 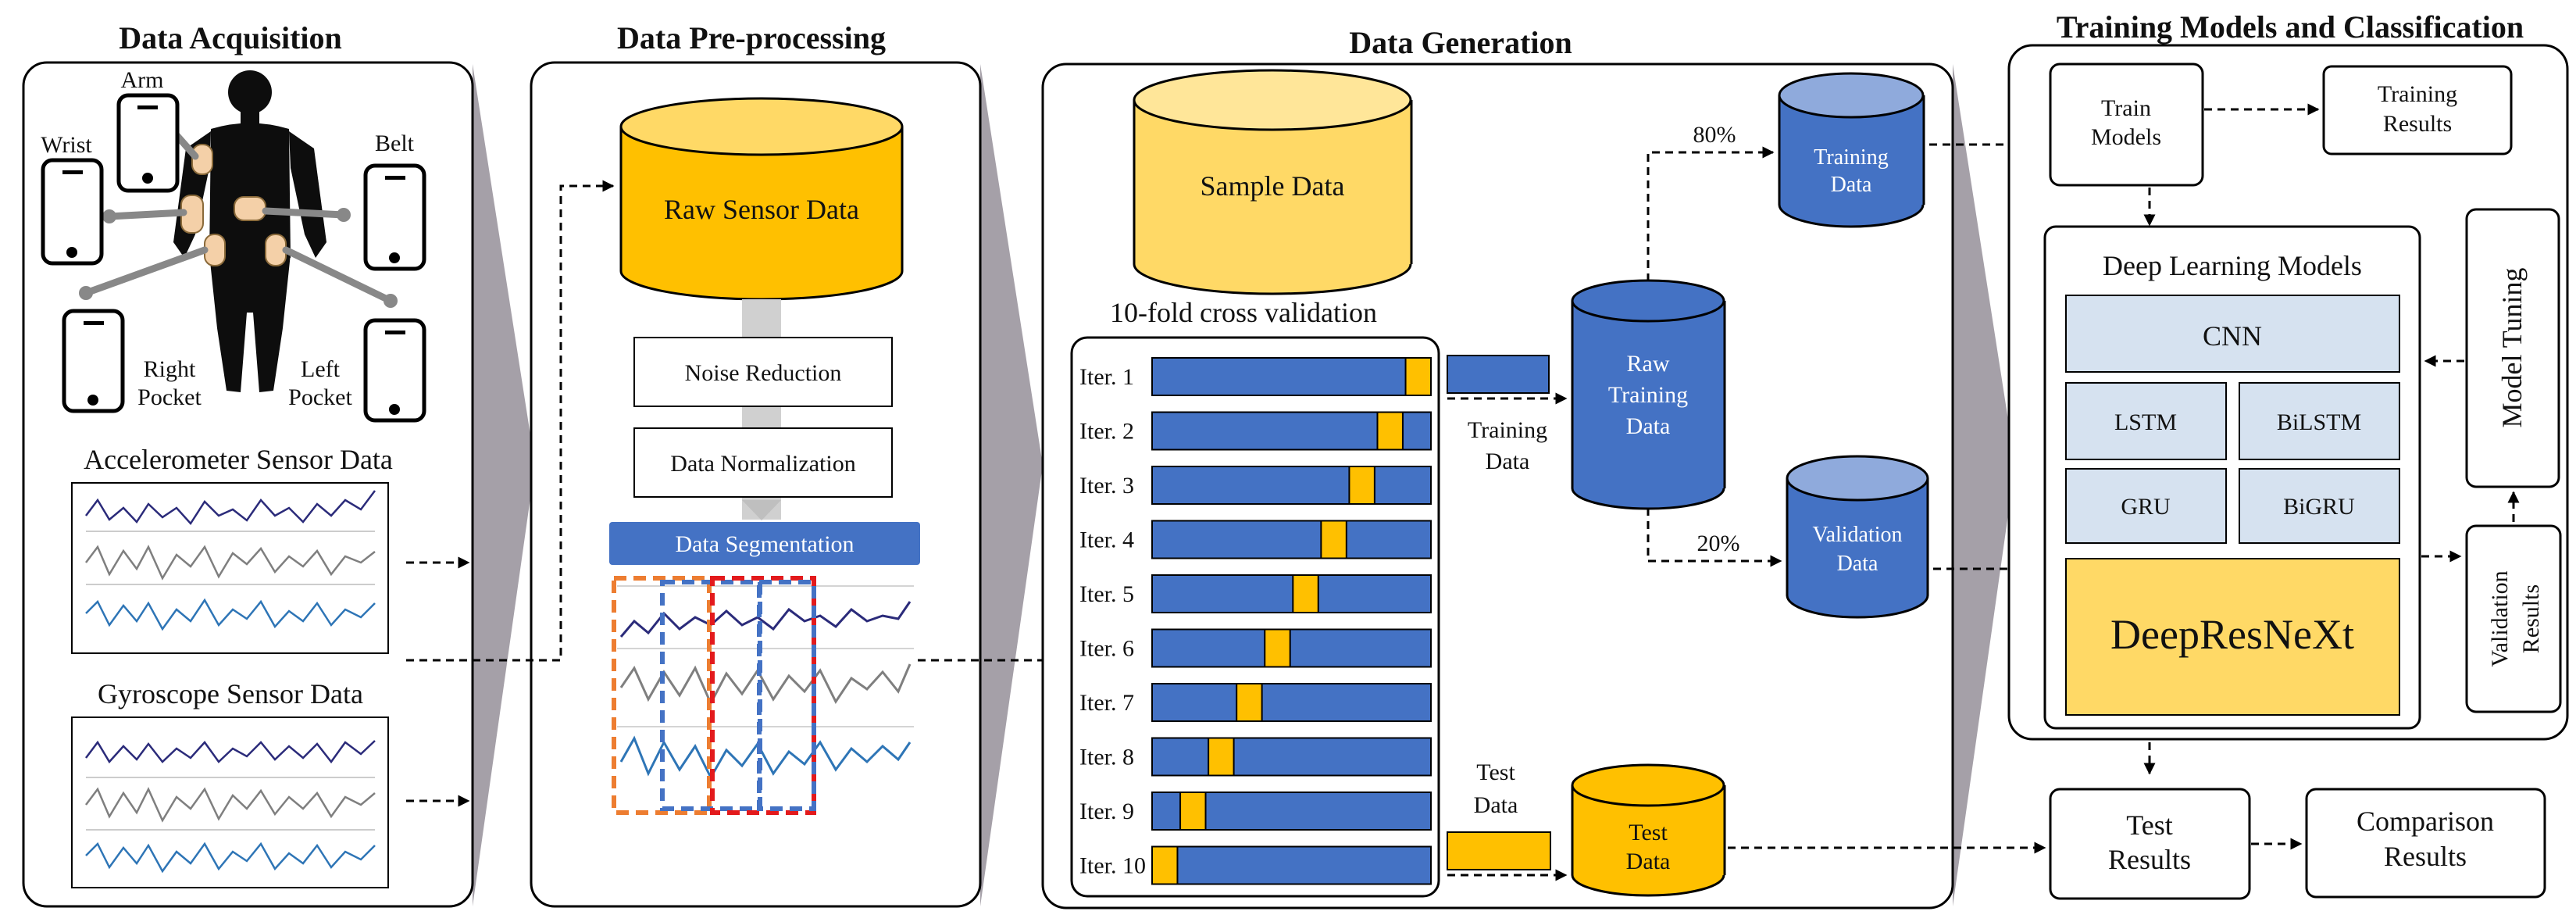 I want to click on label-arm: Arm, so click(x=142, y=80).